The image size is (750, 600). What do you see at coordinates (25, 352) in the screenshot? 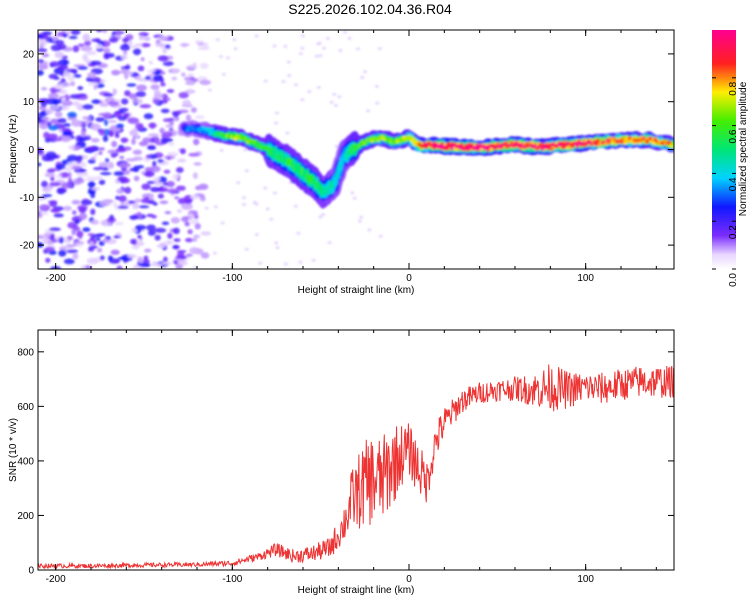
I see `snr-ytick-label: 800` at bounding box center [25, 352].